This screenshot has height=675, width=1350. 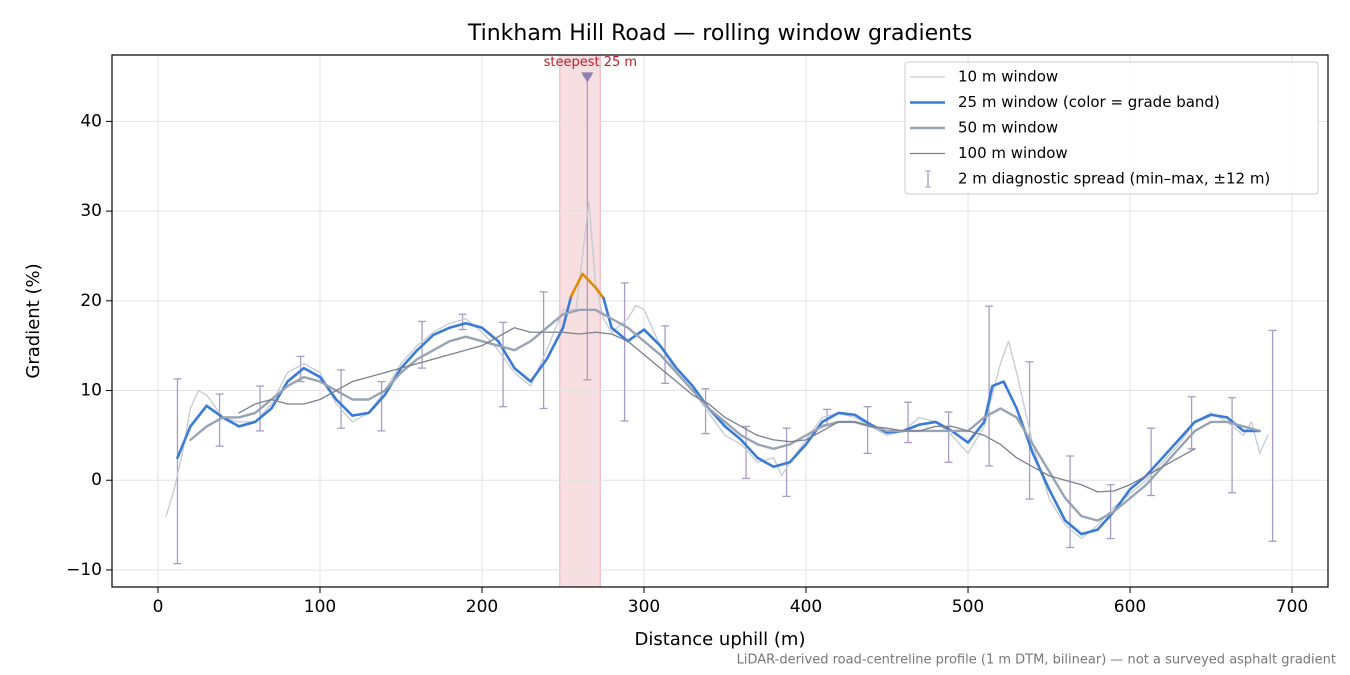 I want to click on x-tick-label: 400, so click(x=806, y=607).